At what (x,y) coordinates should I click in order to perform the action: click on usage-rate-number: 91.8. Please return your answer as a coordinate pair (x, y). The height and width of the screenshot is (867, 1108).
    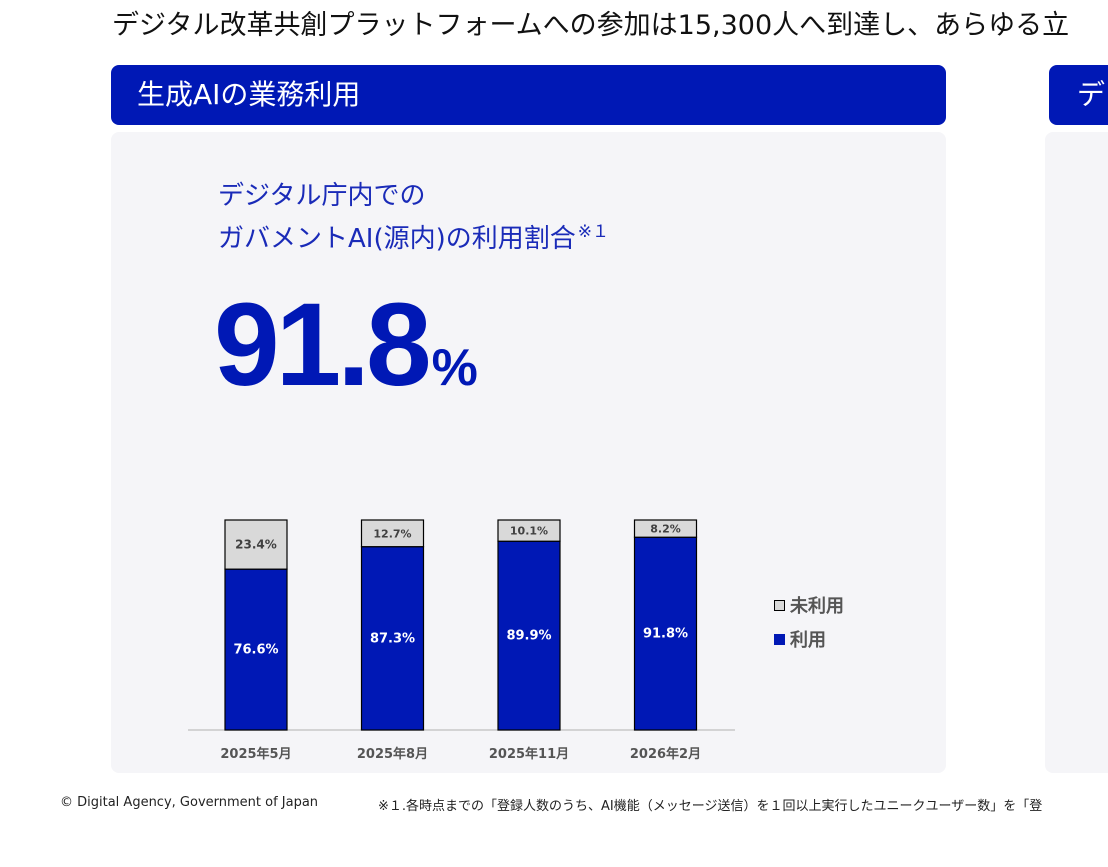
    Looking at the image, I should click on (323, 345).